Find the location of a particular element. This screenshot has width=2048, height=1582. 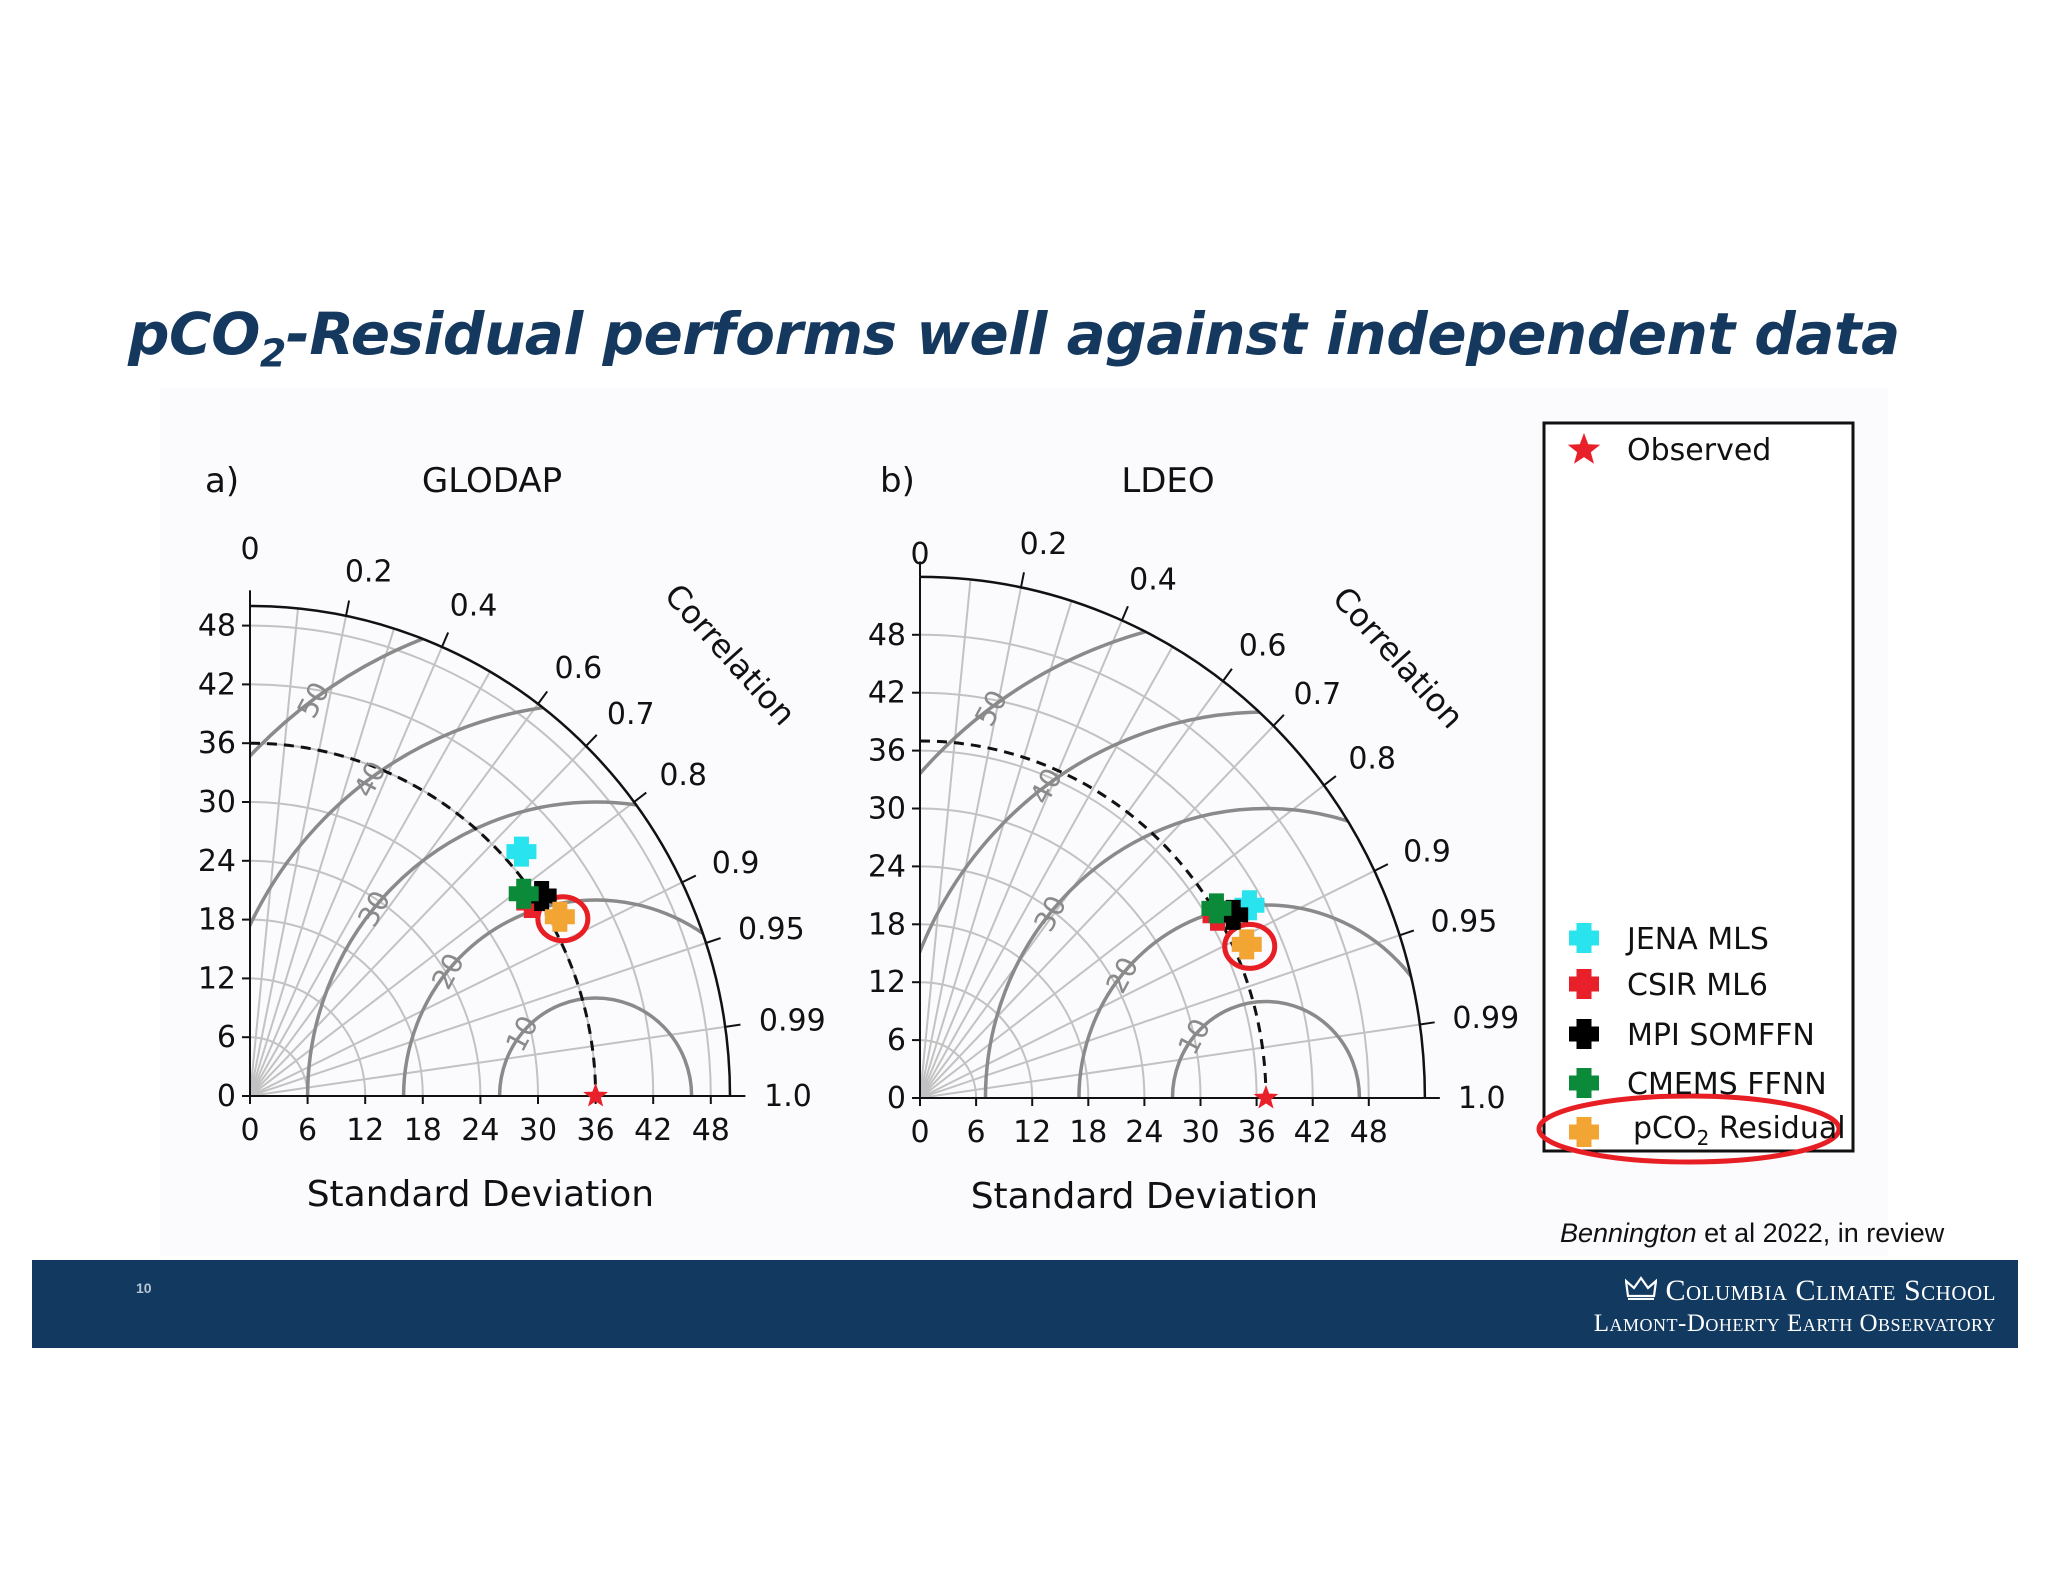

marker-cmems-ffnn is located at coordinates (523, 893).